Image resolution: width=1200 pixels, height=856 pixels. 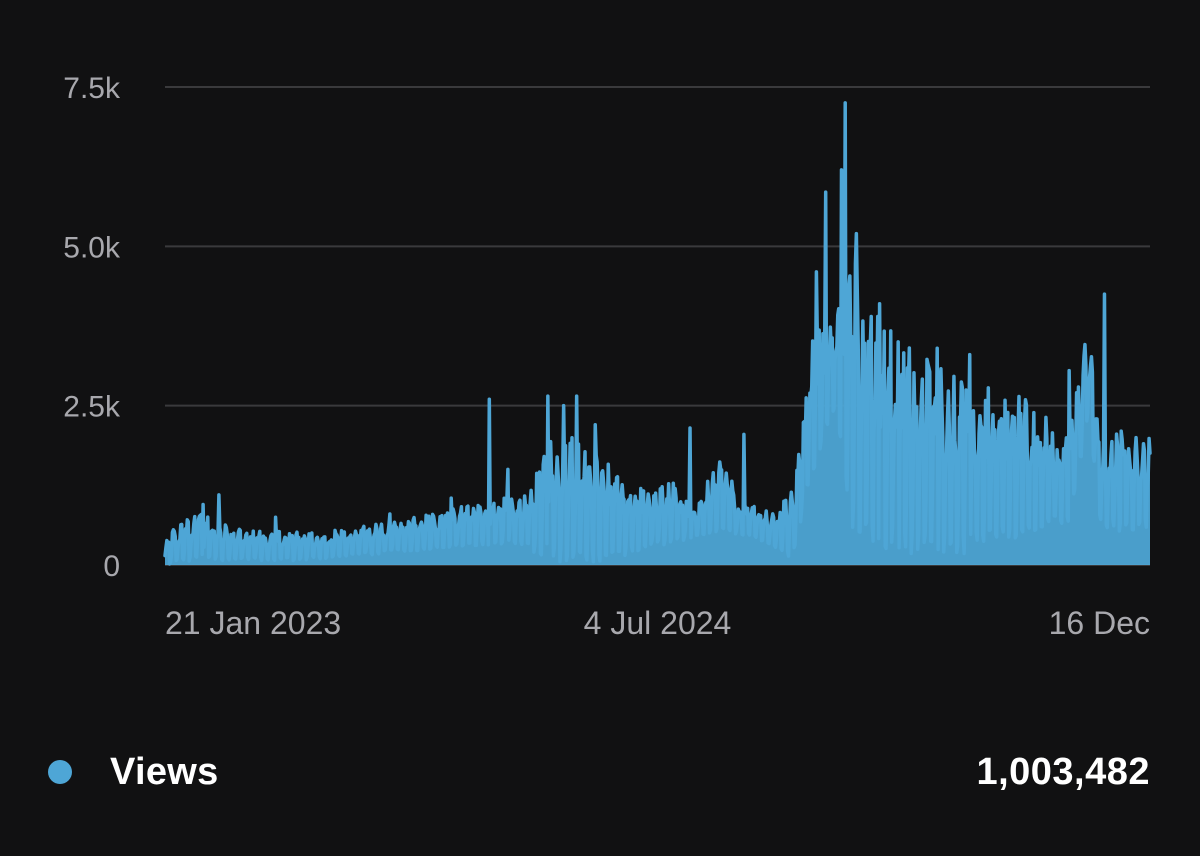 I want to click on legend-row: Views 1,003,482, so click(x=599, y=772).